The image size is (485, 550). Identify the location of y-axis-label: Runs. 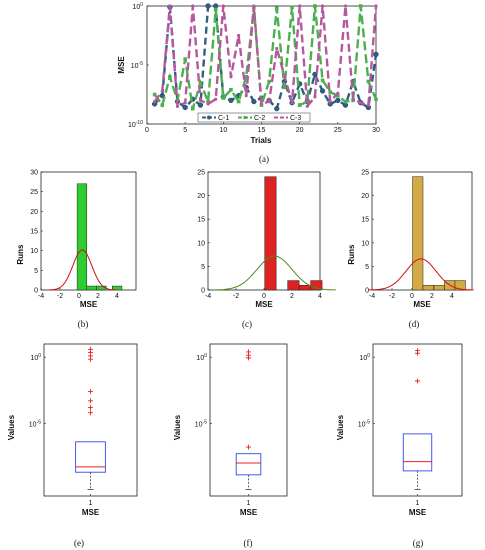
(351, 254).